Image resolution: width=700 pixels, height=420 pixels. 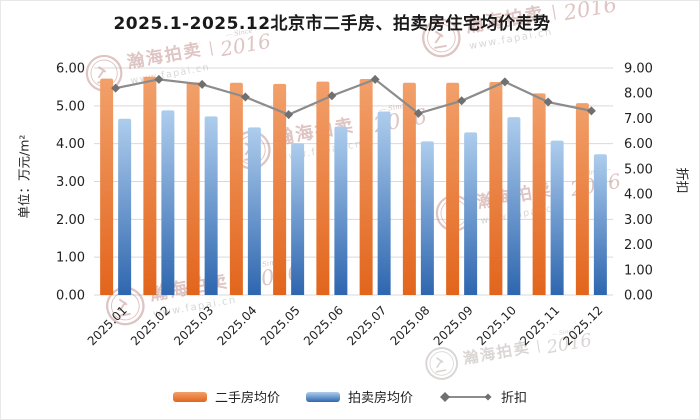 What do you see at coordinates (150, 325) in the screenshot?
I see `x-axis-label: 2025.02` at bounding box center [150, 325].